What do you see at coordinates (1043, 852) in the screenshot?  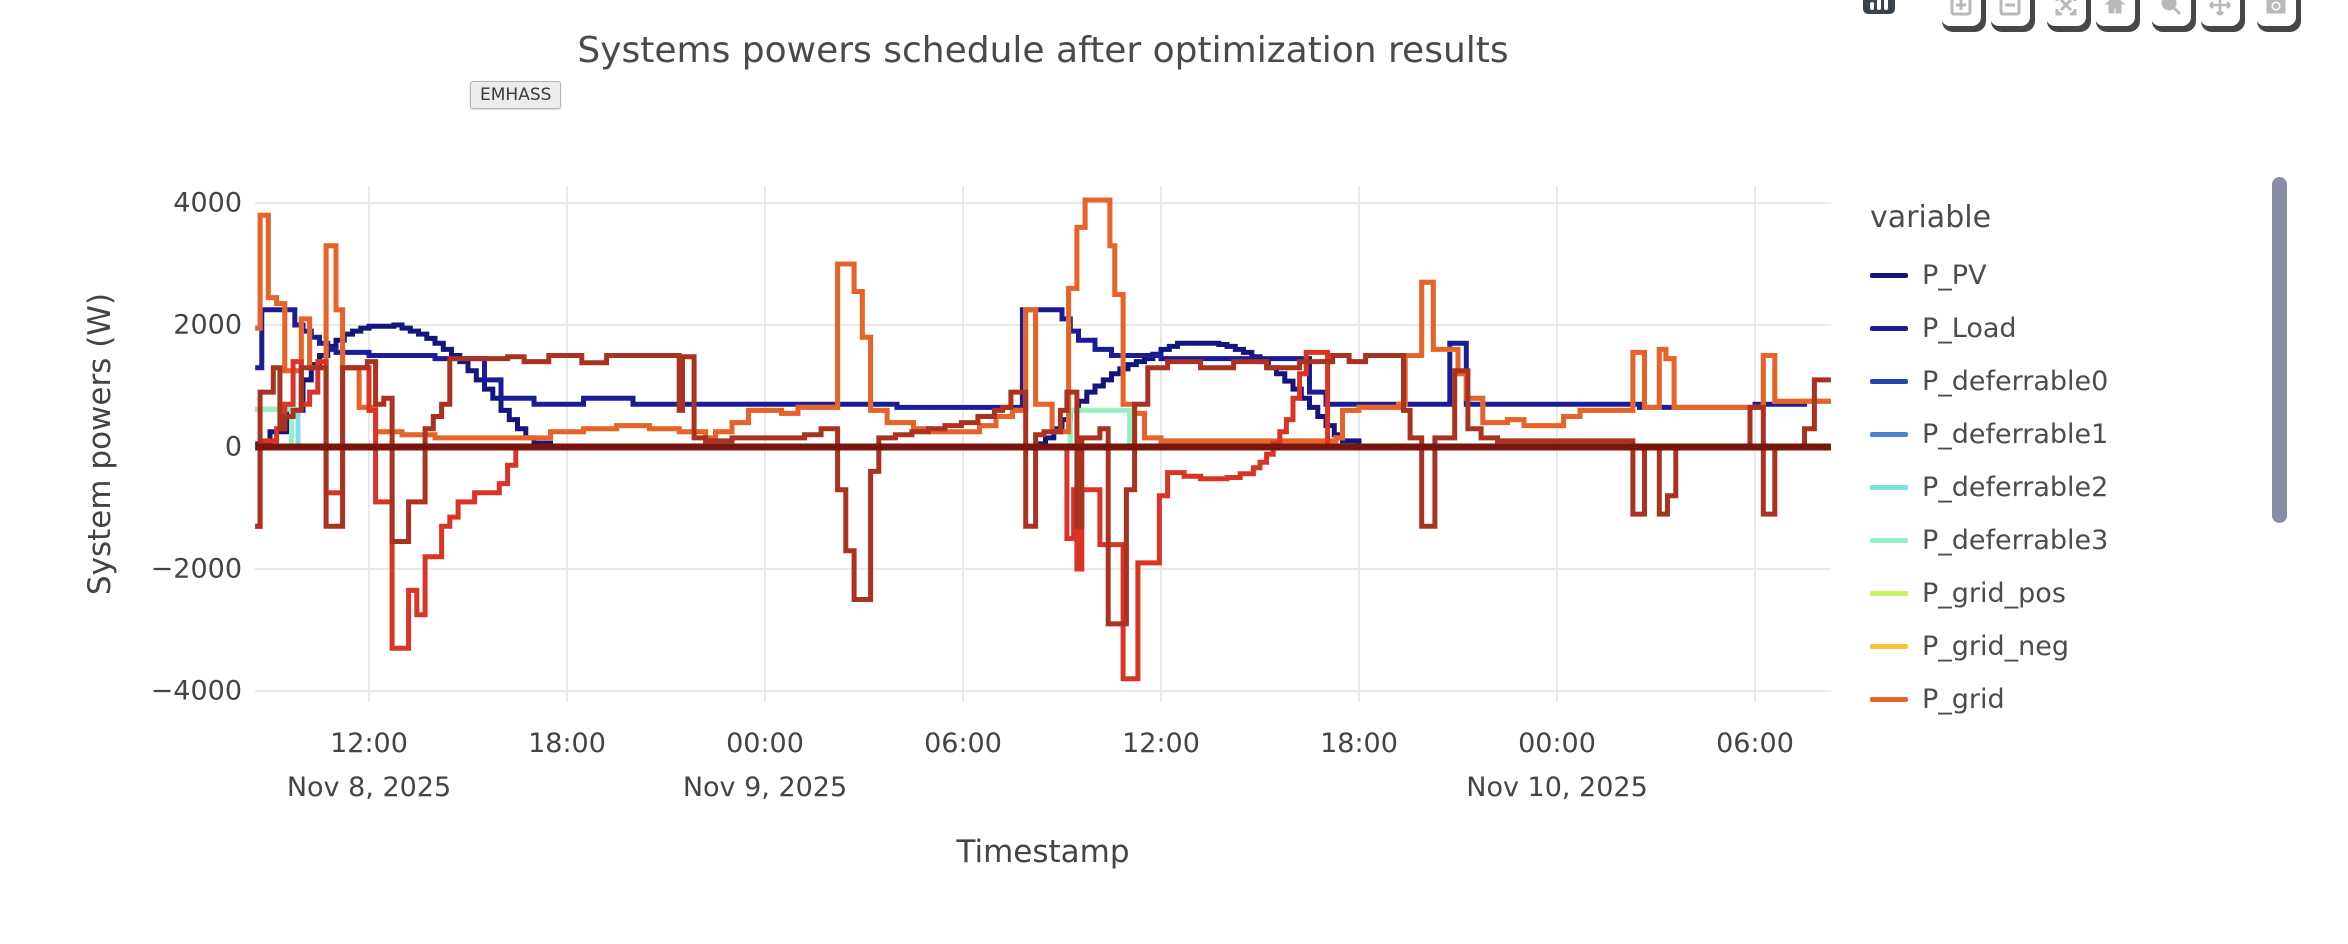 I see `x-axis-title: Timestamp` at bounding box center [1043, 852].